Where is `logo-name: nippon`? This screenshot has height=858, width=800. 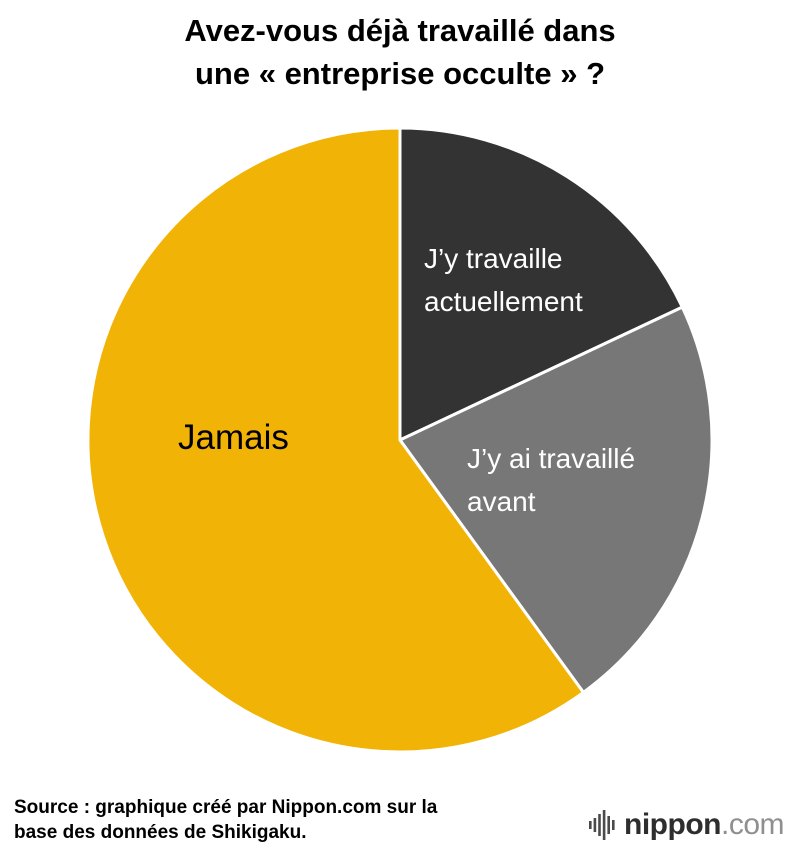
logo-name: nippon is located at coordinates (672, 824).